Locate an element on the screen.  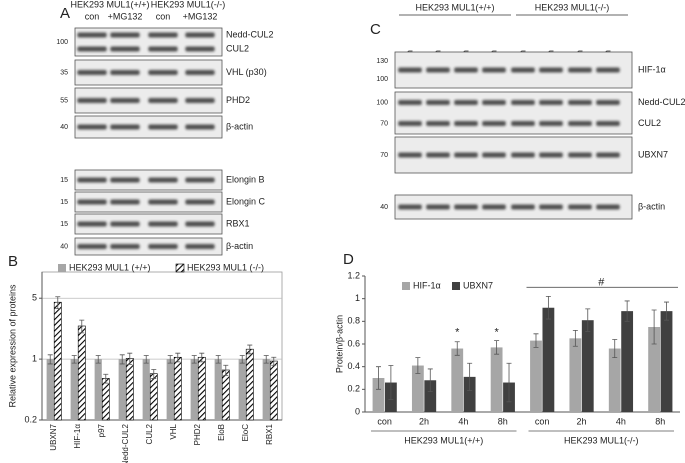
lane-group-label: HEK293 MUL1(+/+) is located at coordinates (109, 4).